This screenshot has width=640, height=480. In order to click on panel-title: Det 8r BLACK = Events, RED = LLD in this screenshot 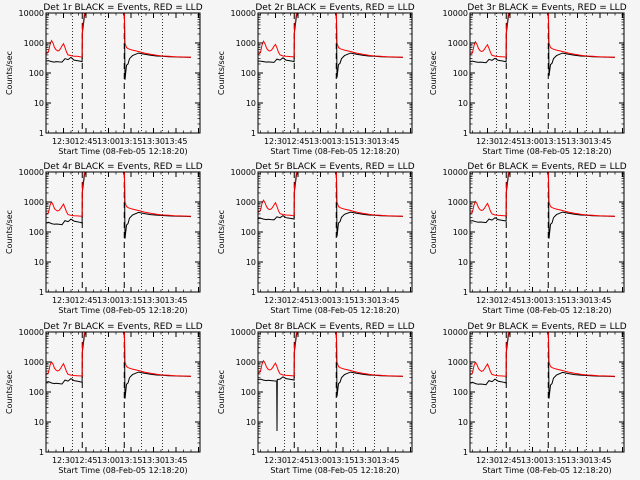, I will do `click(334, 327)`.